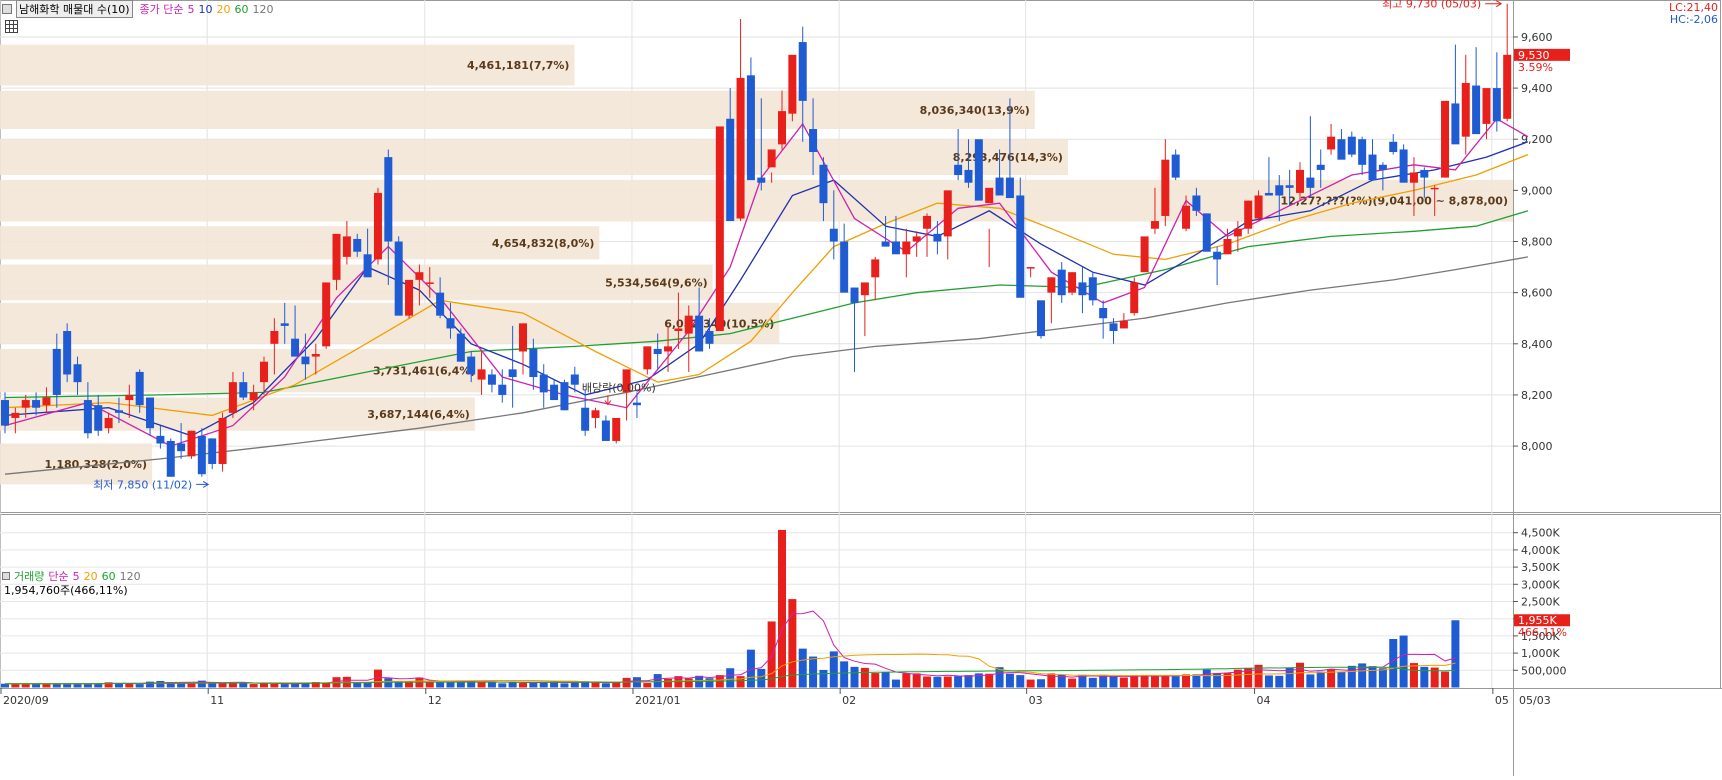 The height and width of the screenshot is (780, 1722). Describe the element at coordinates (1534, 55) in the screenshot. I see `current-price-label: 9,530` at that location.